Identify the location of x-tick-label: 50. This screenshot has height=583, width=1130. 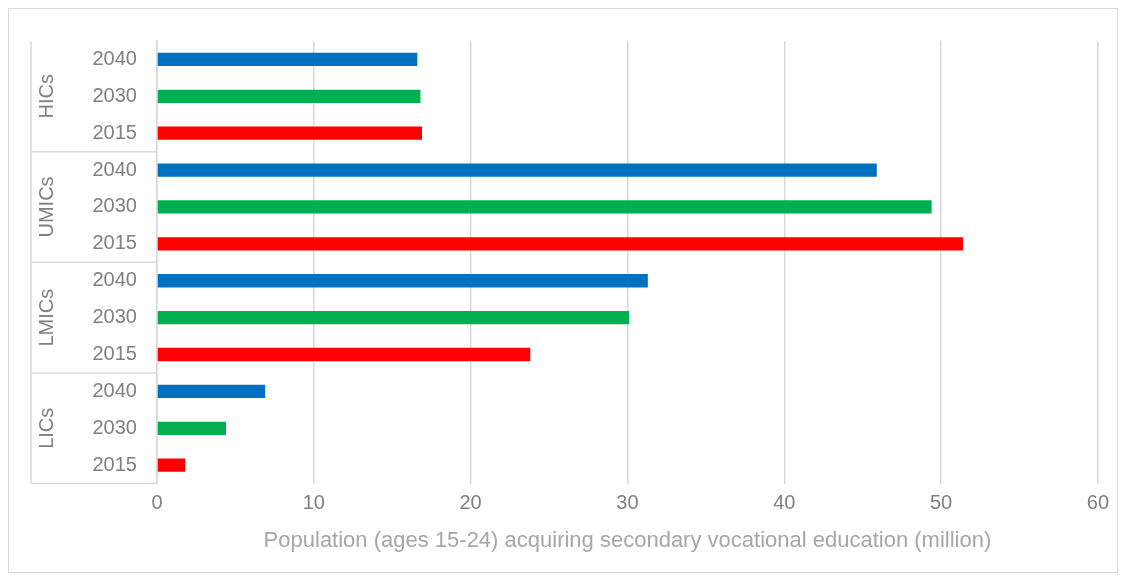
(941, 502).